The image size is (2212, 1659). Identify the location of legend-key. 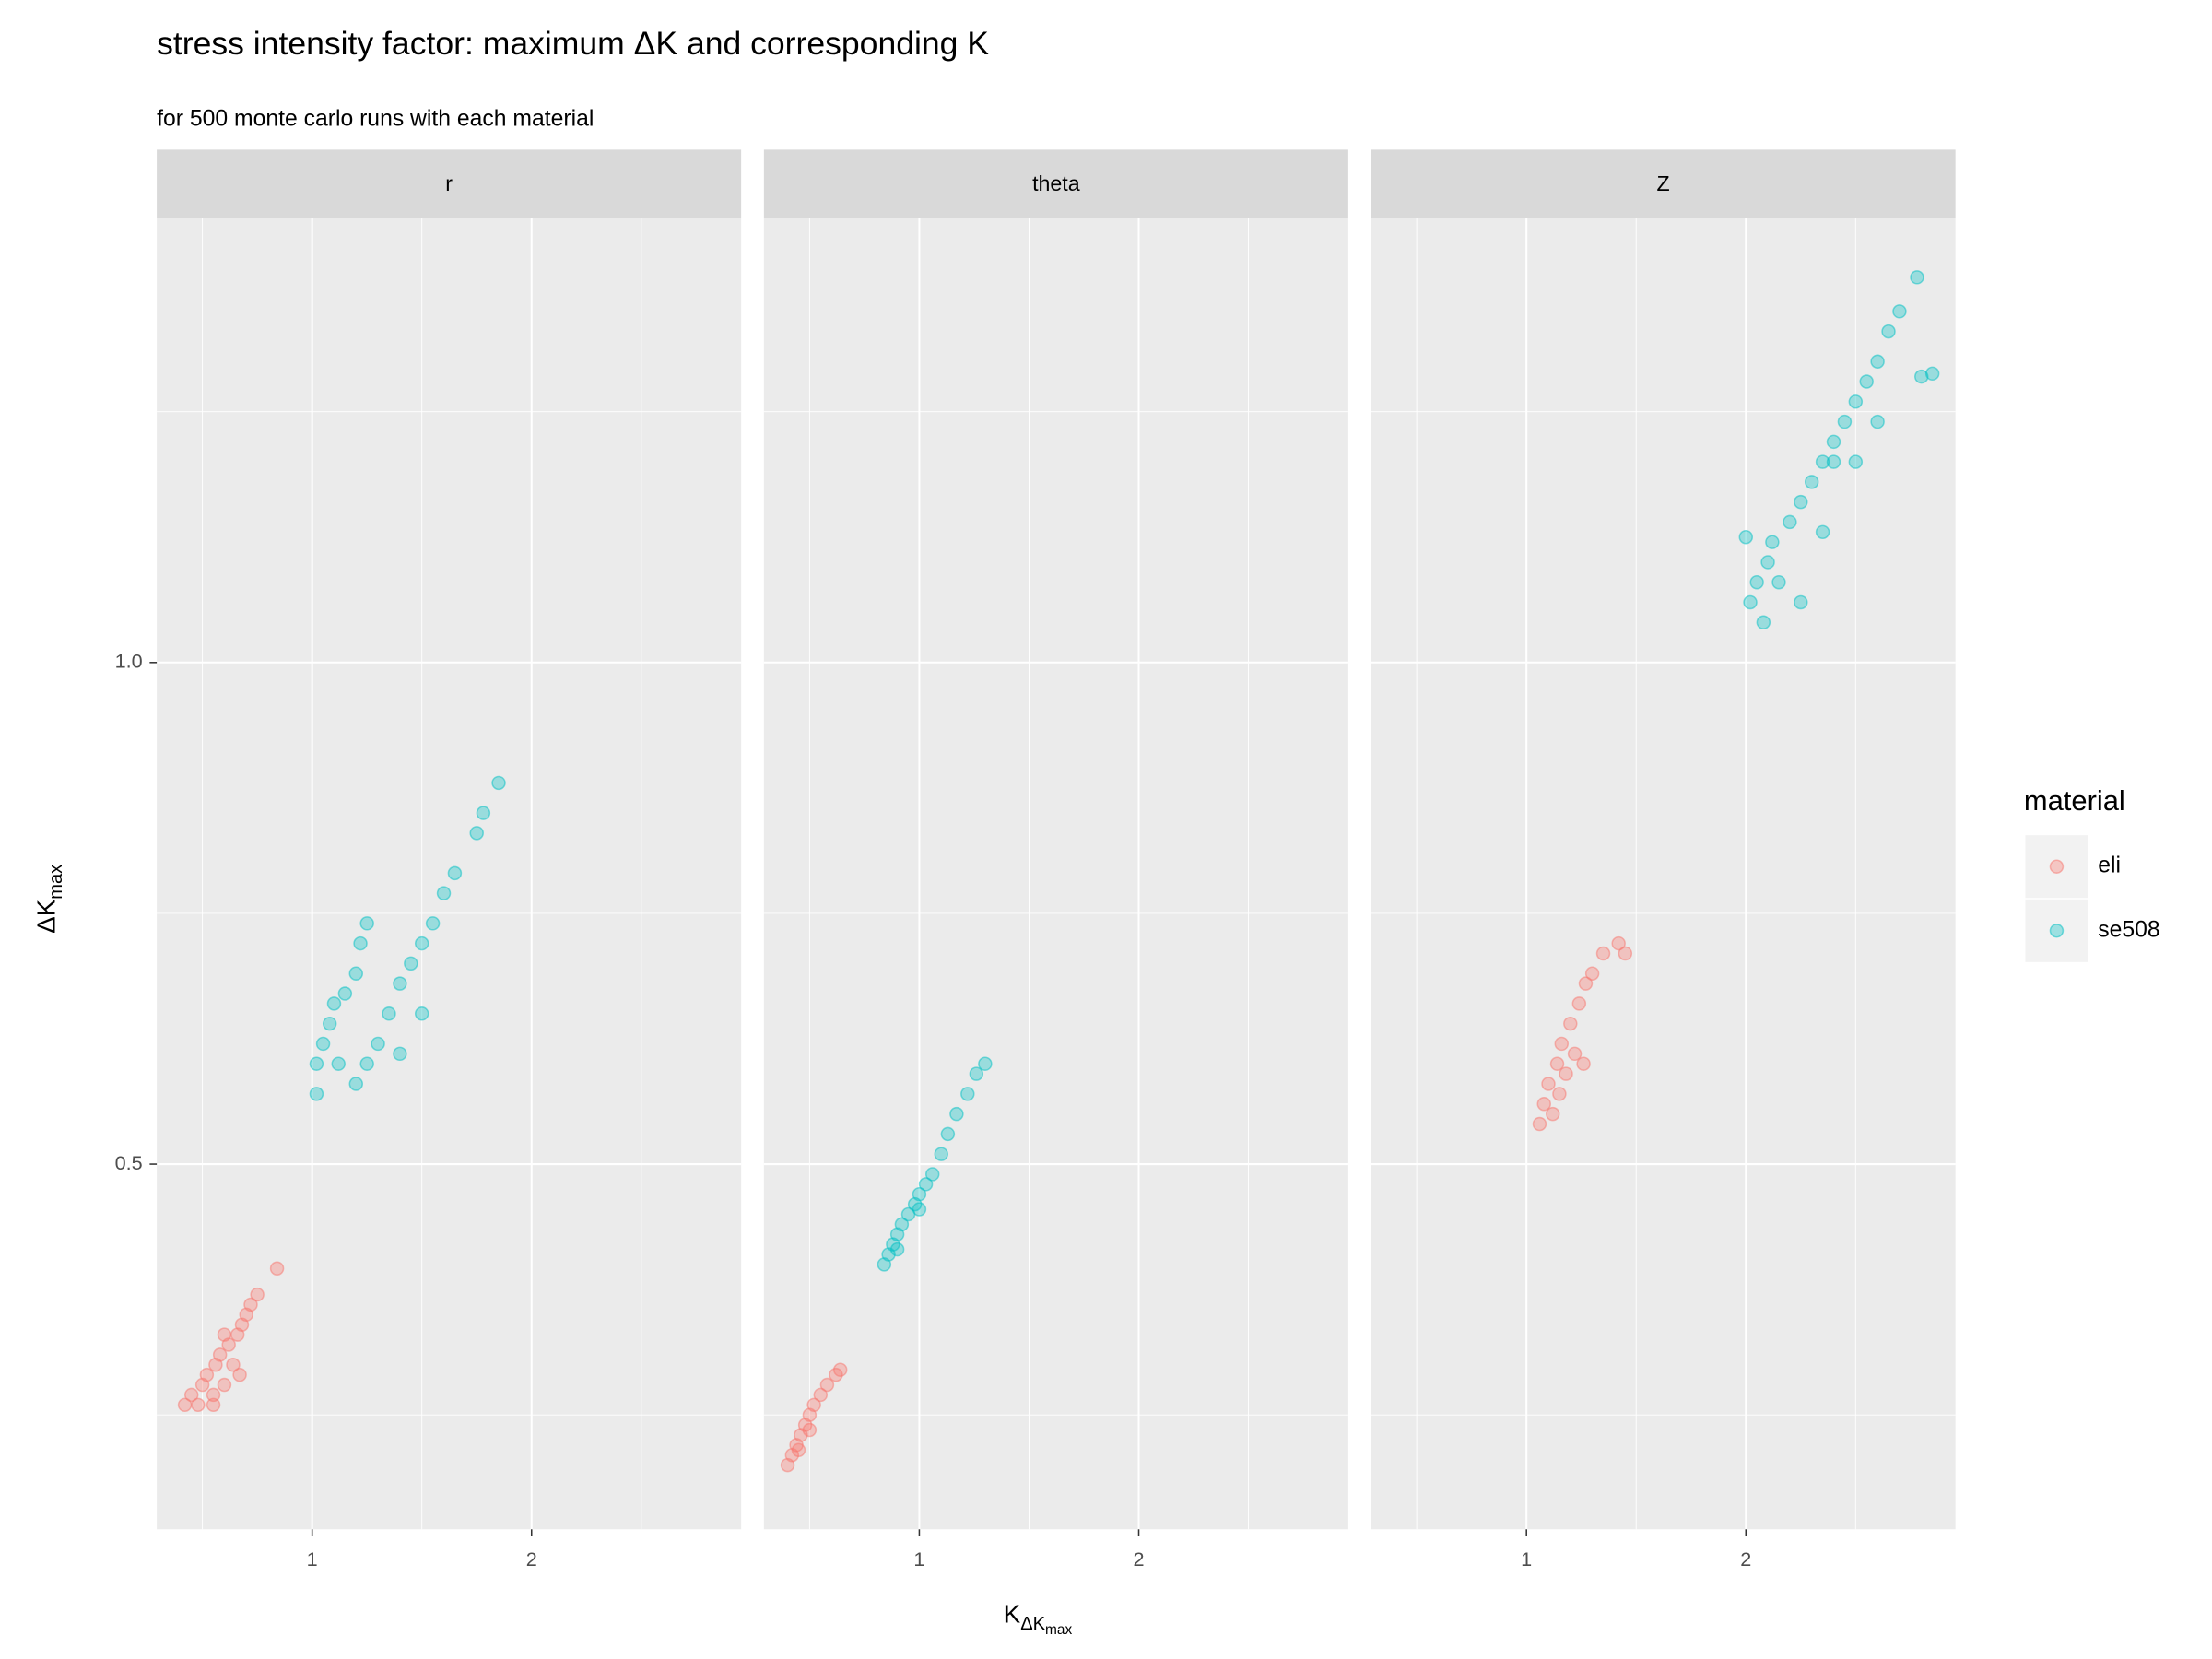
(2056, 867).